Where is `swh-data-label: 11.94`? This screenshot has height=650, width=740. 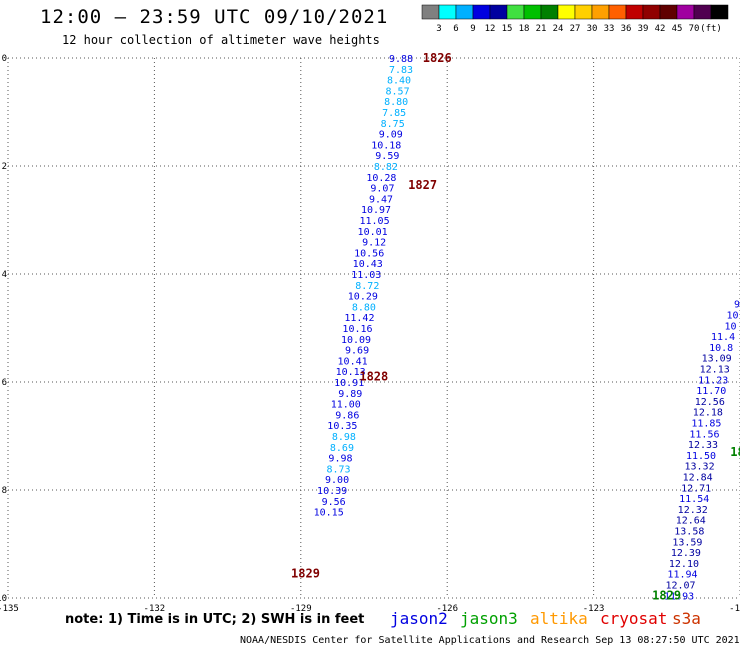 swh-data-label: 11.94 is located at coordinates (682, 575).